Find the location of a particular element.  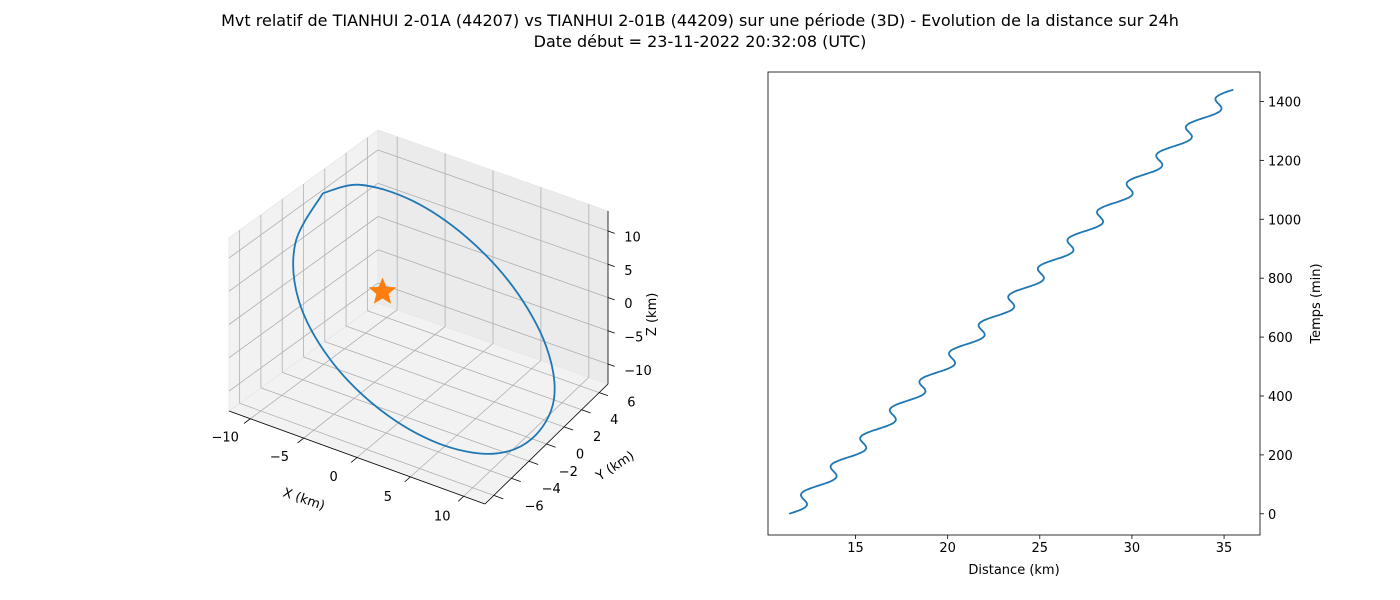

y-tick-label: 2 is located at coordinates (597, 437).